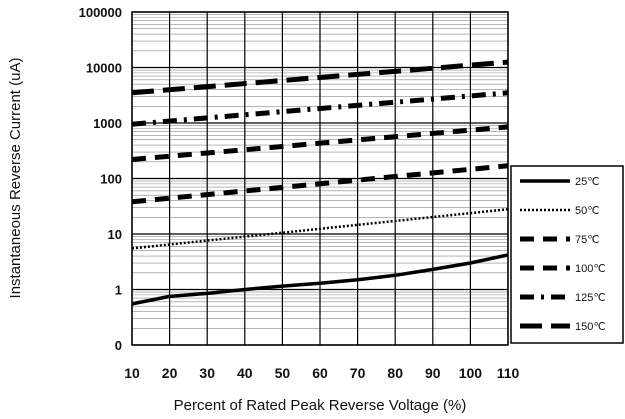 The height and width of the screenshot is (419, 625). Describe the element at coordinates (118, 290) in the screenshot. I see `y-tick-label: 1` at that location.